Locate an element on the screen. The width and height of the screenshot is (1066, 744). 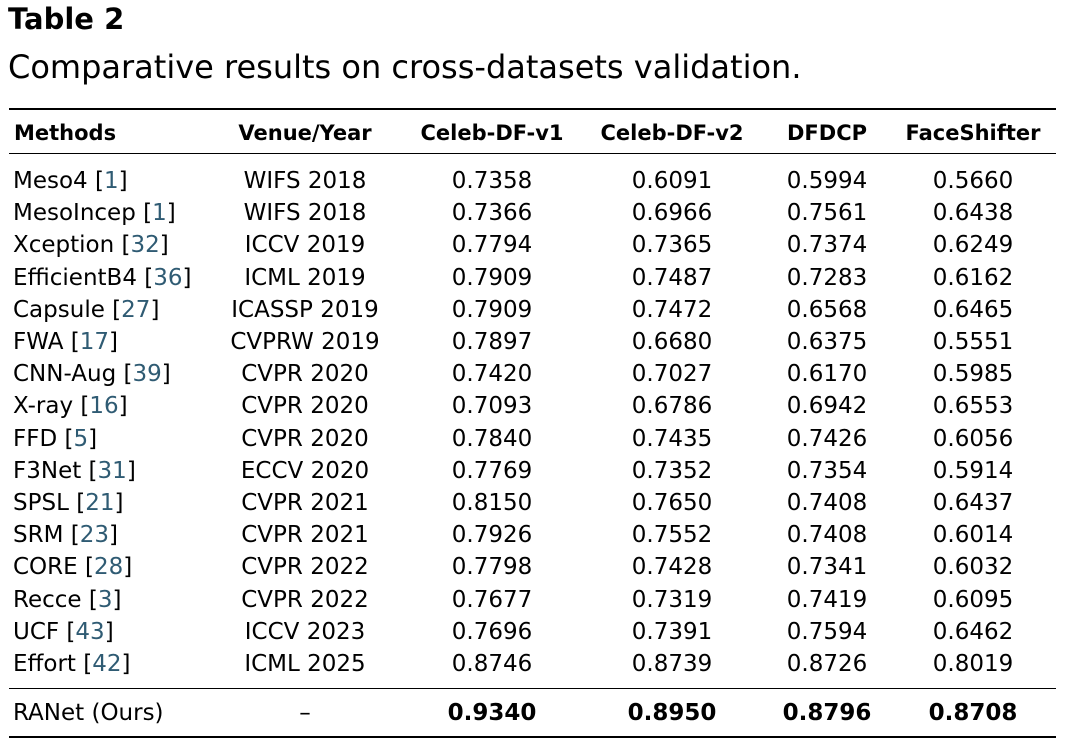
celeb-df-v2-value: 0.7027 is located at coordinates (672, 374).